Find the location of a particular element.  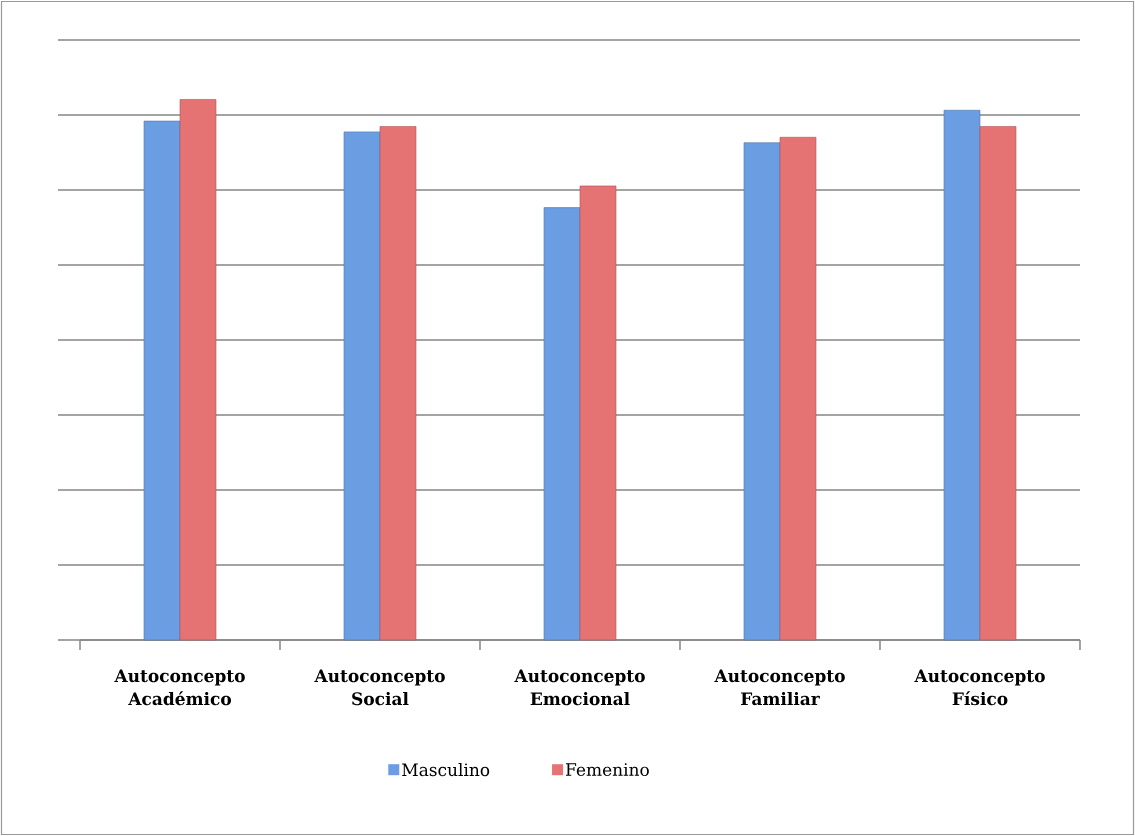

x-tick-label: Autoconcepto Físico is located at coordinates (979, 687).